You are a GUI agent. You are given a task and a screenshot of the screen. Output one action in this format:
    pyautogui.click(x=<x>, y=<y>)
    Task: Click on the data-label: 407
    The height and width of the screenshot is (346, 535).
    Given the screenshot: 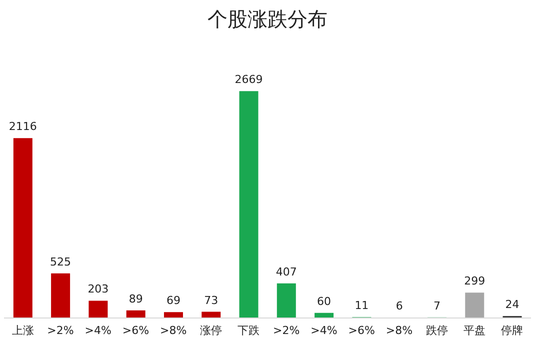 What is the action you would take?
    pyautogui.click(x=286, y=271)
    